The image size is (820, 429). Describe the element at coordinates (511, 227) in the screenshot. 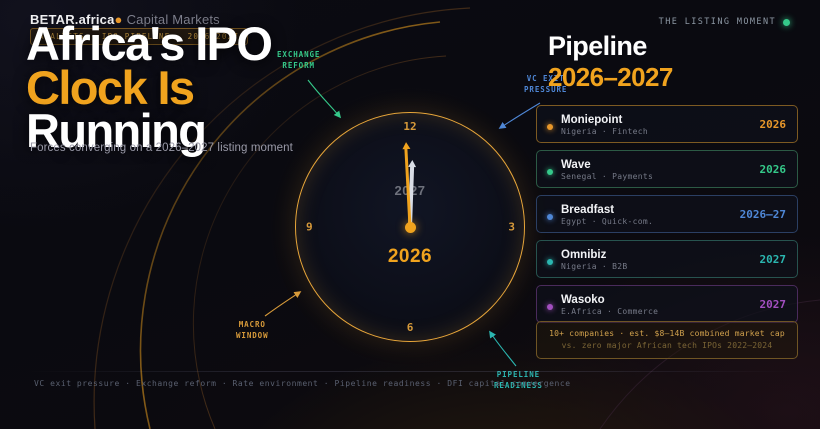

I see `clock-hour-3: 3` at that location.